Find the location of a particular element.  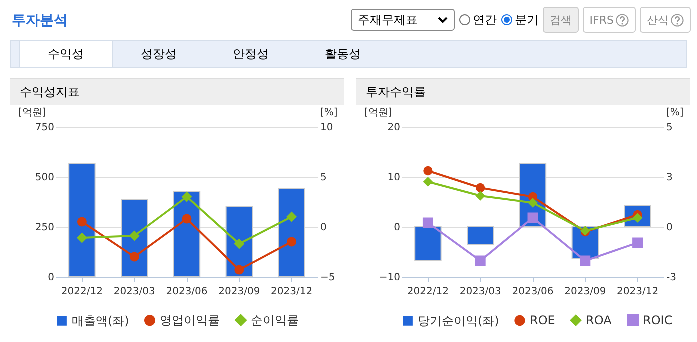

text: 성장성 is located at coordinates (159, 54).